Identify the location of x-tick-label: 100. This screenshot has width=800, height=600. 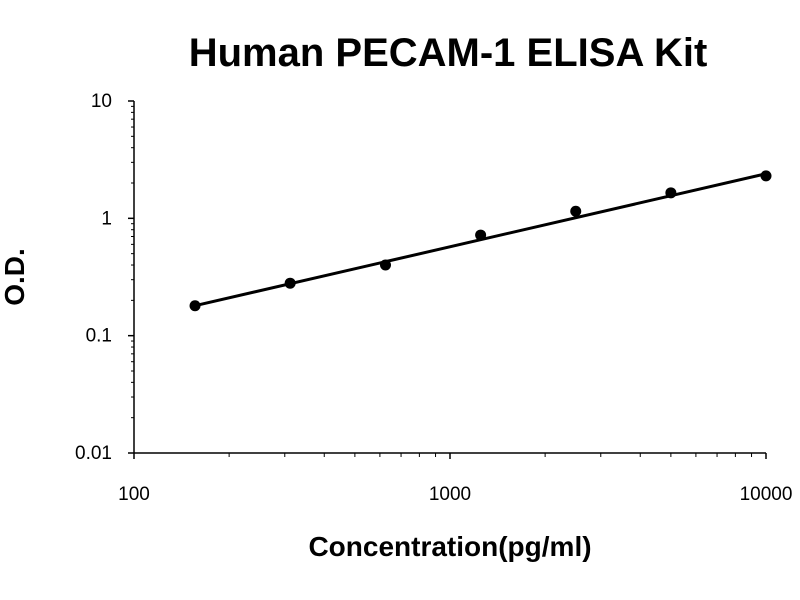
(134, 494).